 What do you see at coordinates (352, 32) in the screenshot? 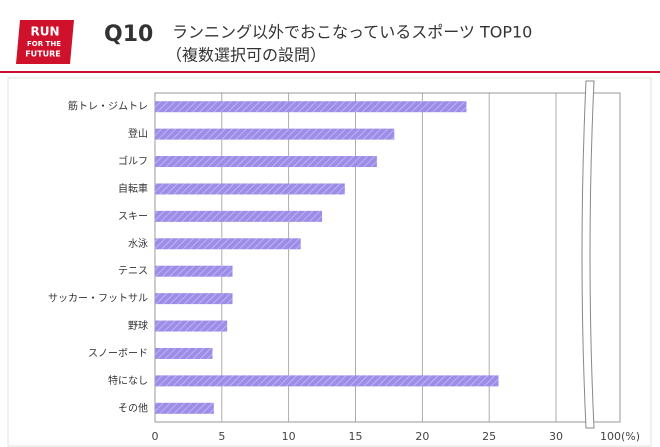
I see `chart-title: ランニング以外でおこなっているスポーツ TOP10` at bounding box center [352, 32].